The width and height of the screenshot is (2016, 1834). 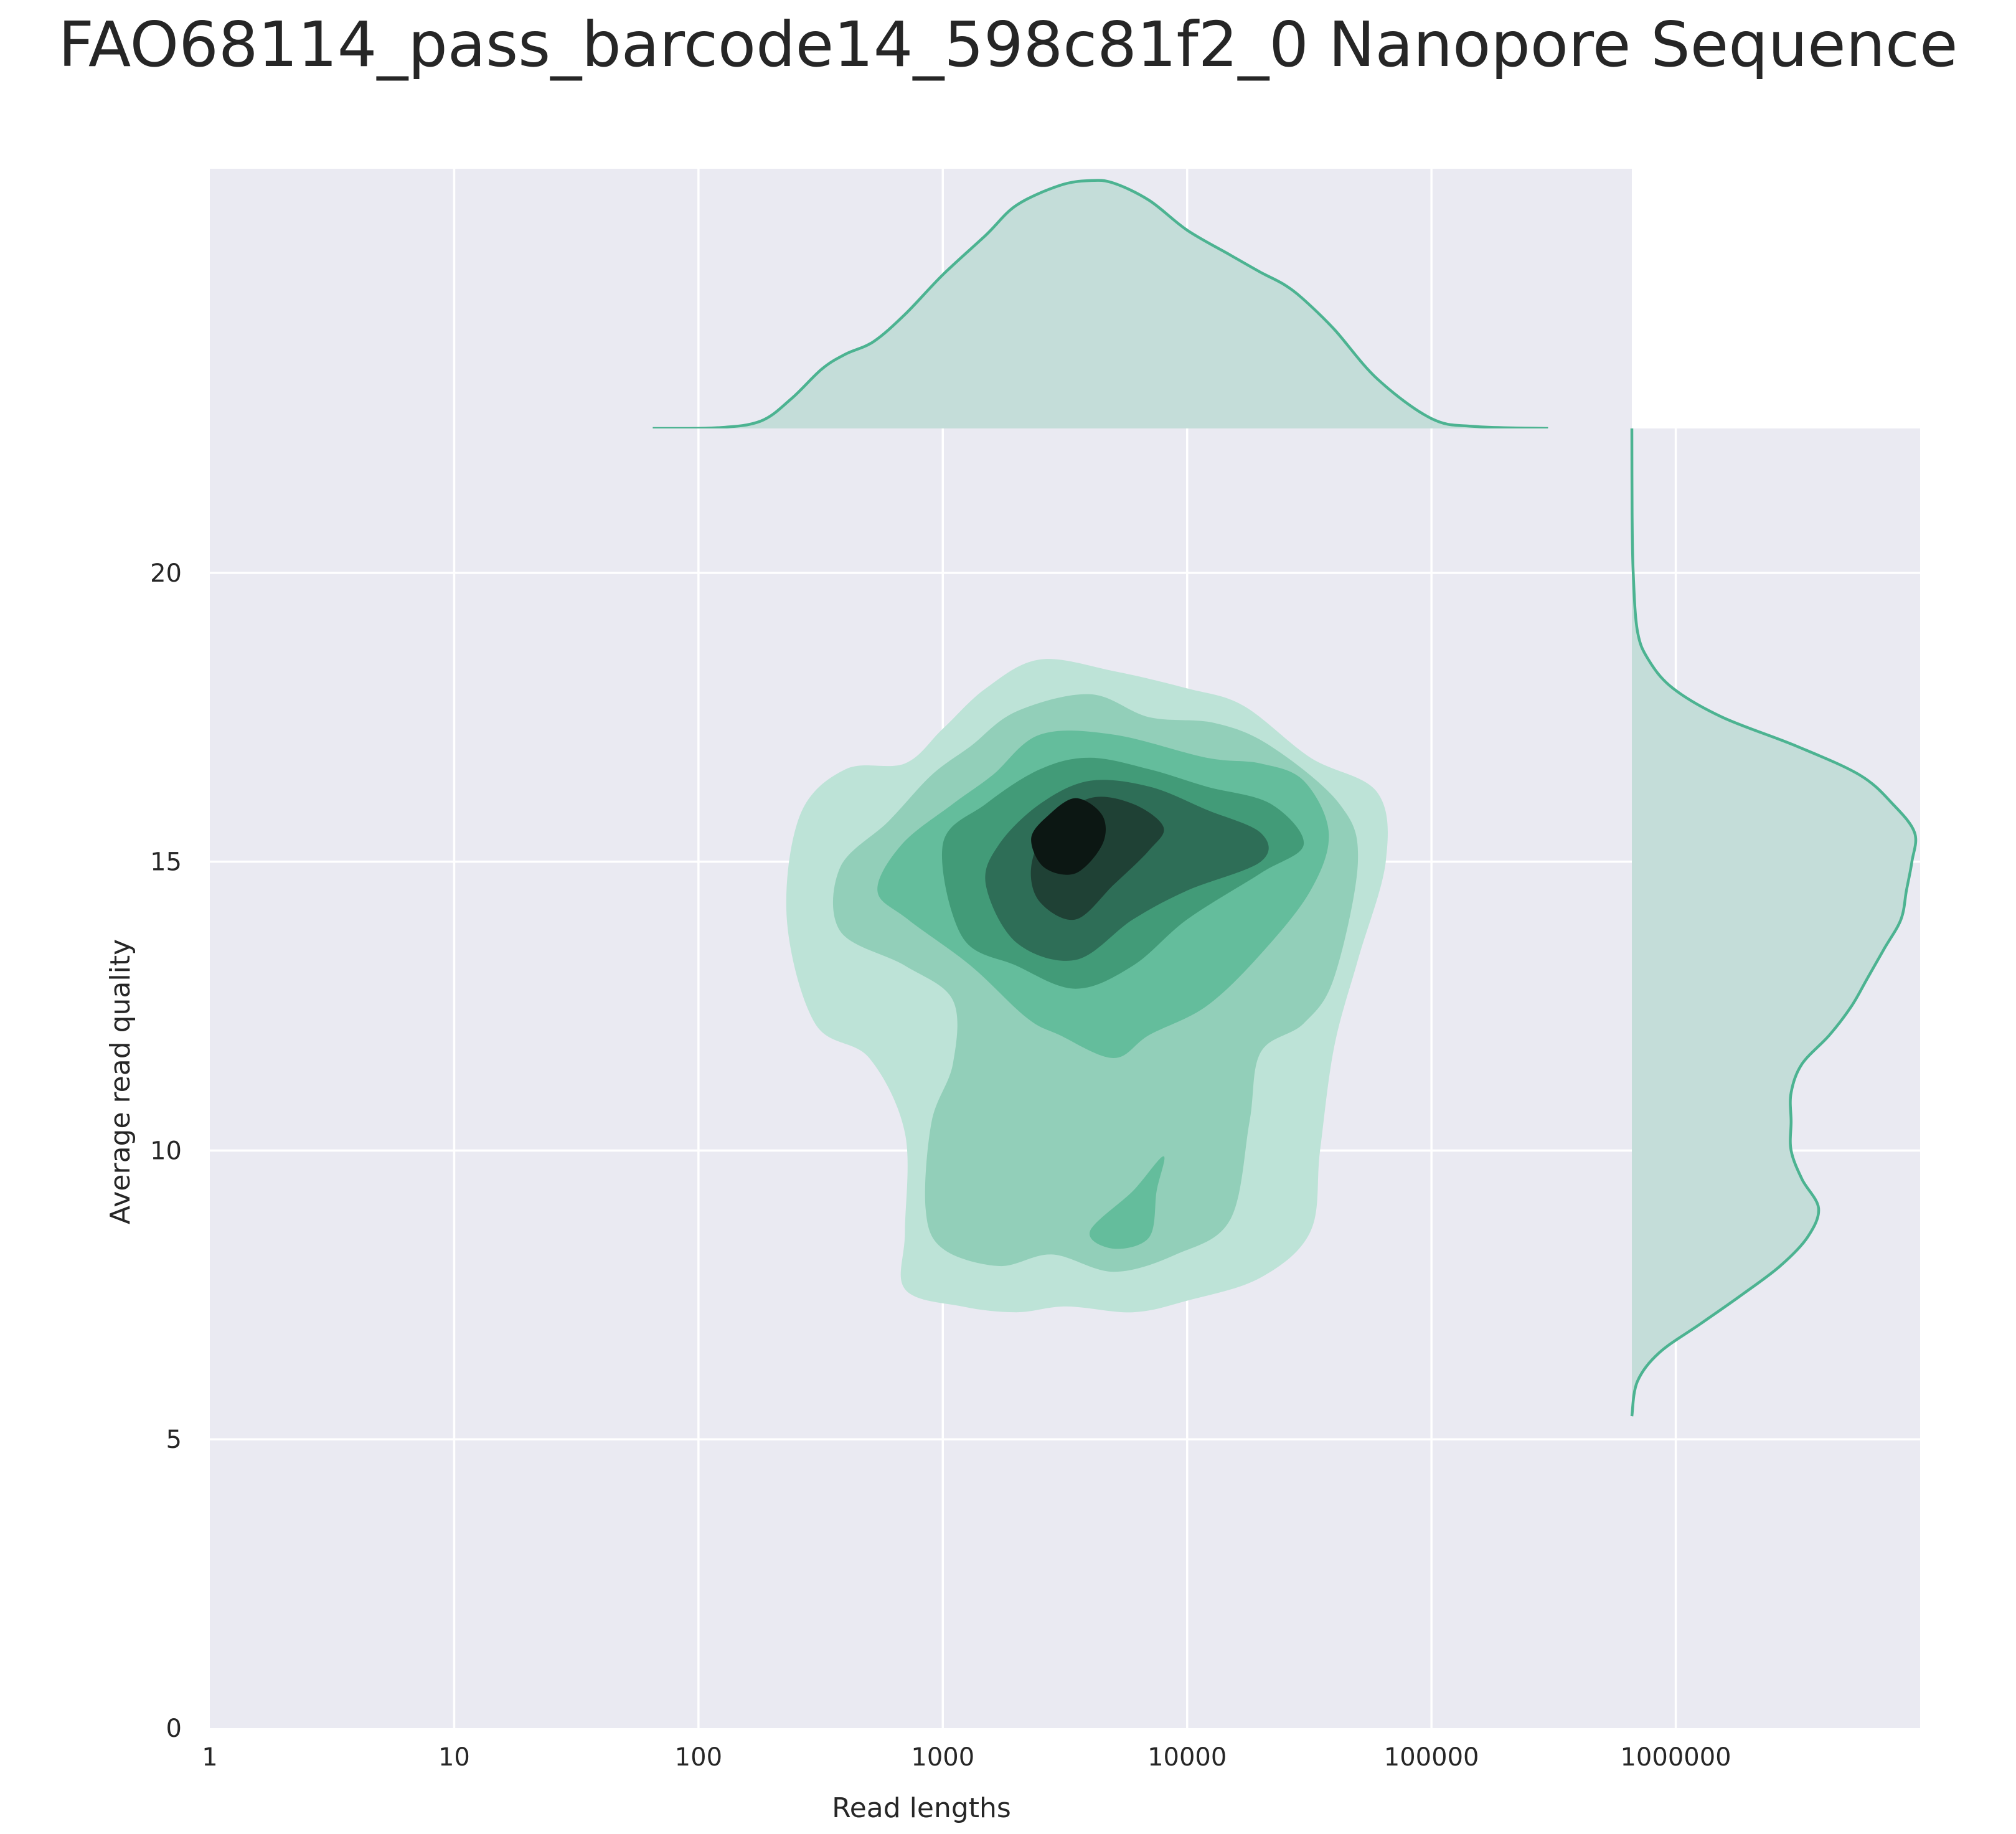 What do you see at coordinates (699, 1757) in the screenshot?
I see `x-tick-label-2: 100` at bounding box center [699, 1757].